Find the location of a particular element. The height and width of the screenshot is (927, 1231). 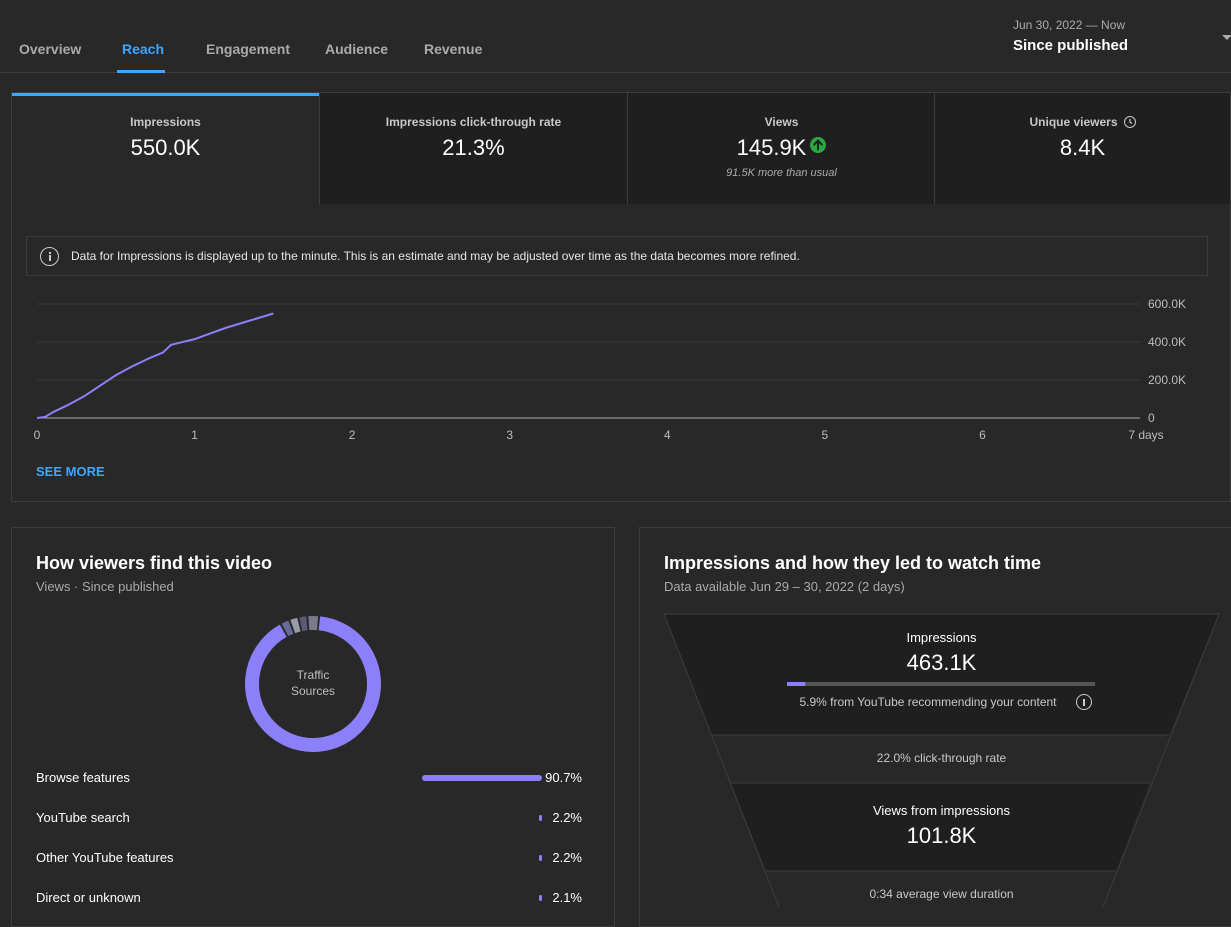

metric-label: Views is located at coordinates (781, 122).